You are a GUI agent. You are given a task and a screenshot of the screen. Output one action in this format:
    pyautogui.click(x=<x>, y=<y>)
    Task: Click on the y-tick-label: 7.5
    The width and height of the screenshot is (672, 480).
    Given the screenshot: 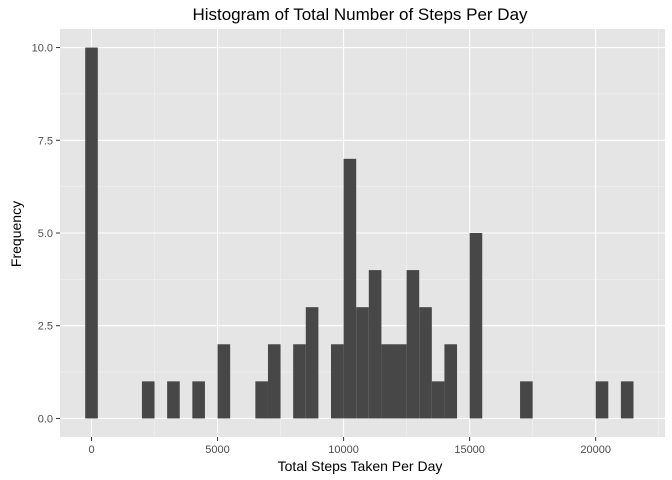 What is the action you would take?
    pyautogui.click(x=45, y=141)
    